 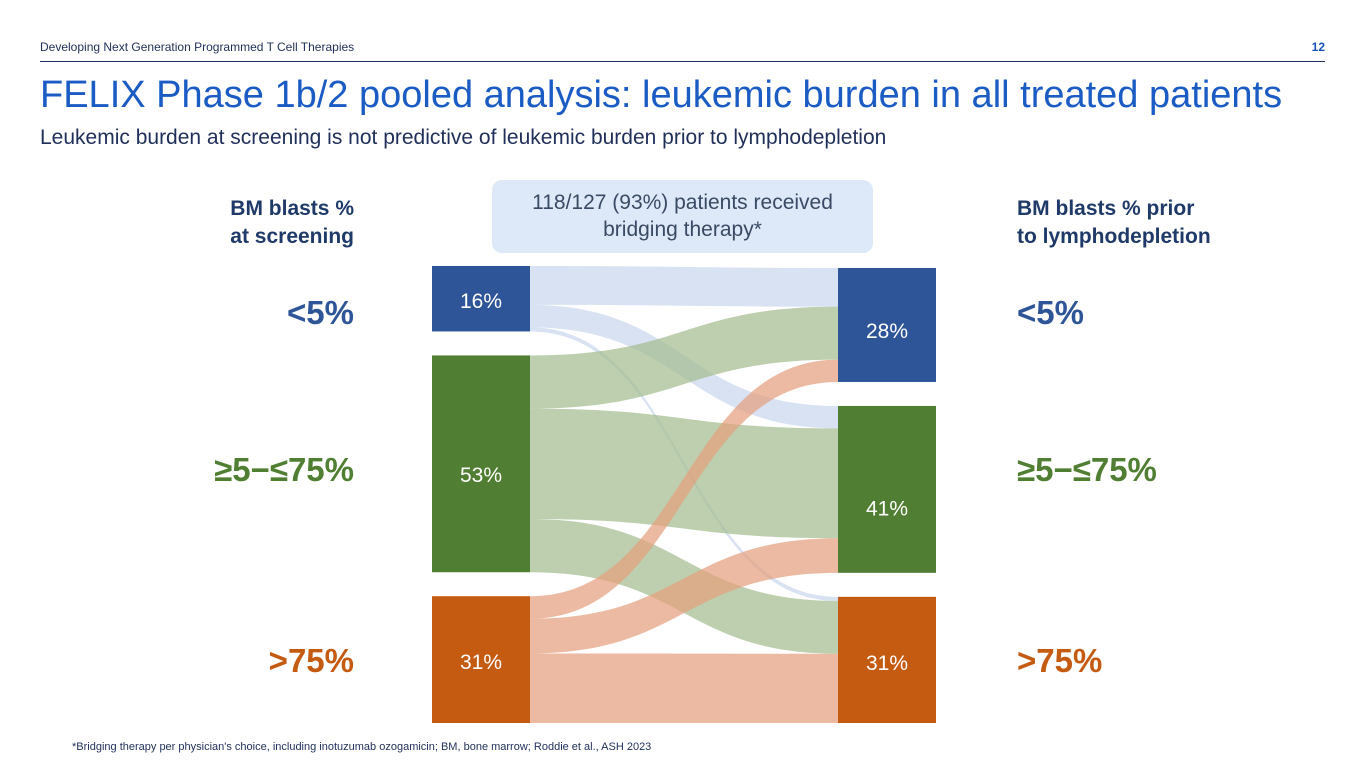 I want to click on left-node-label-low: 16%, so click(x=481, y=301).